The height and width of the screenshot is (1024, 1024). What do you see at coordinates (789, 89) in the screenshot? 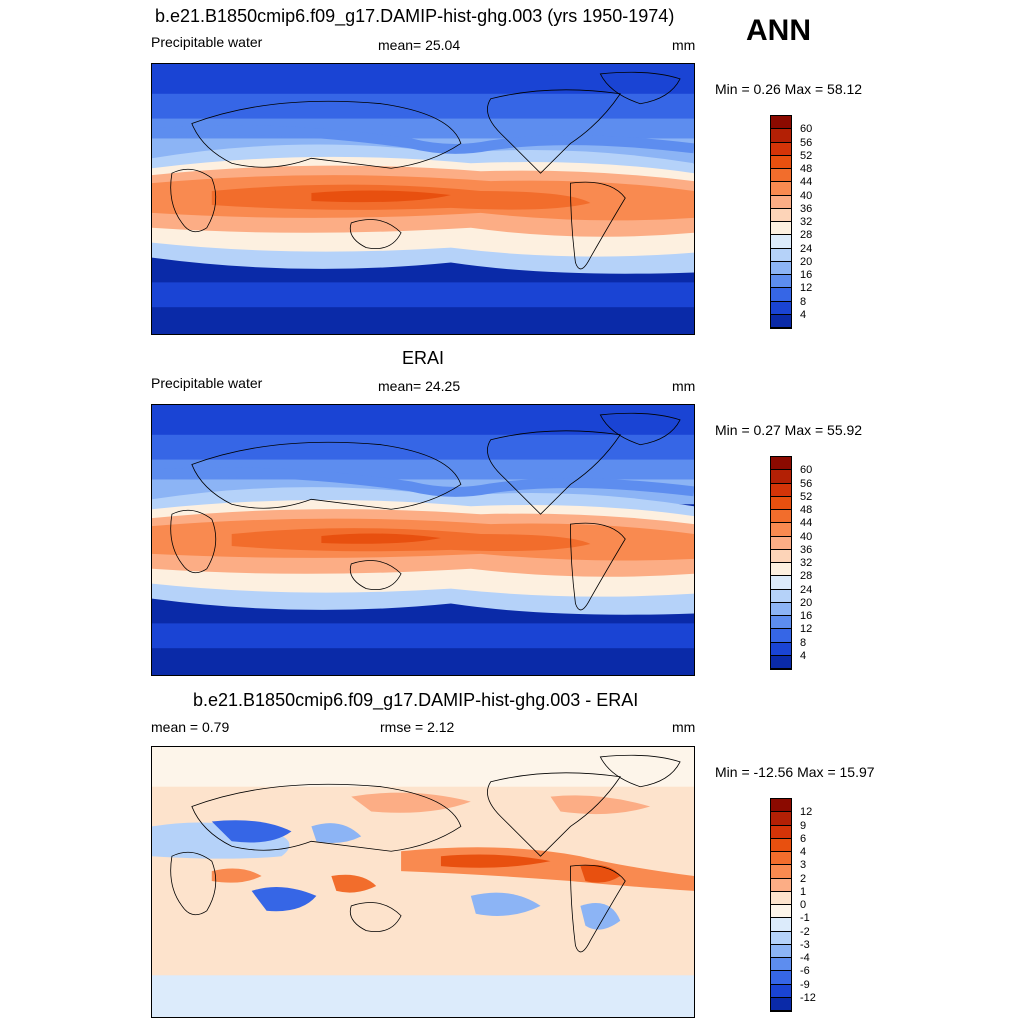
I see `panel-1-minmax: Min = 0.26 Max = 58.12` at bounding box center [789, 89].